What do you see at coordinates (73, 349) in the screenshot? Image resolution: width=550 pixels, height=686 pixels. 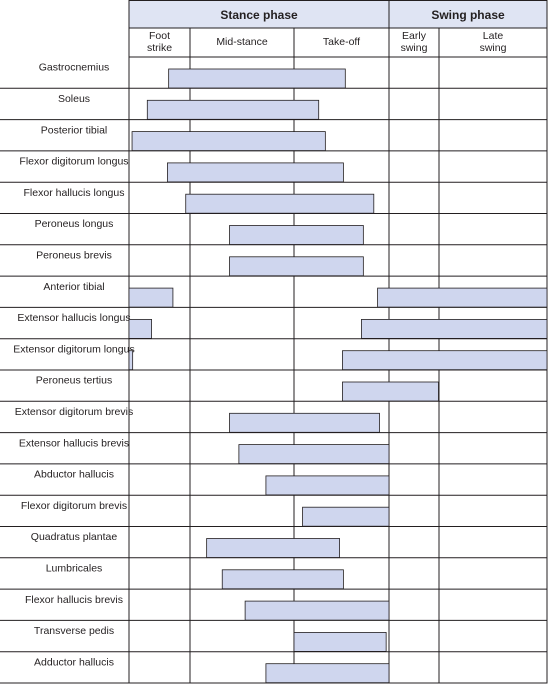 I see `muscle-label: Extensor digitorum longus` at bounding box center [73, 349].